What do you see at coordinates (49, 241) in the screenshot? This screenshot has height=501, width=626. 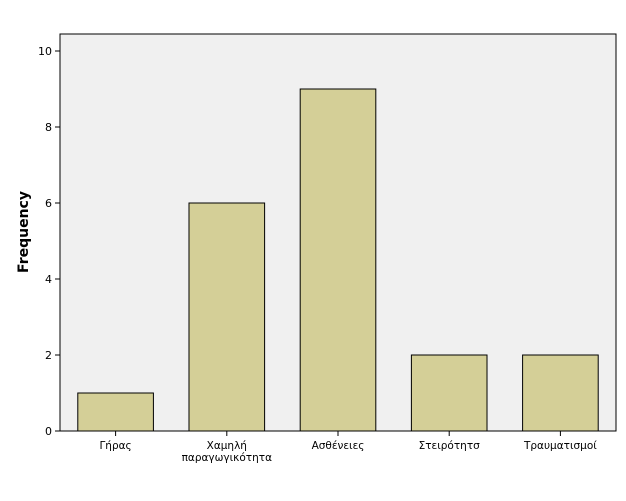 I see `y-axis: 0 2 4 6 8 10` at bounding box center [49, 241].